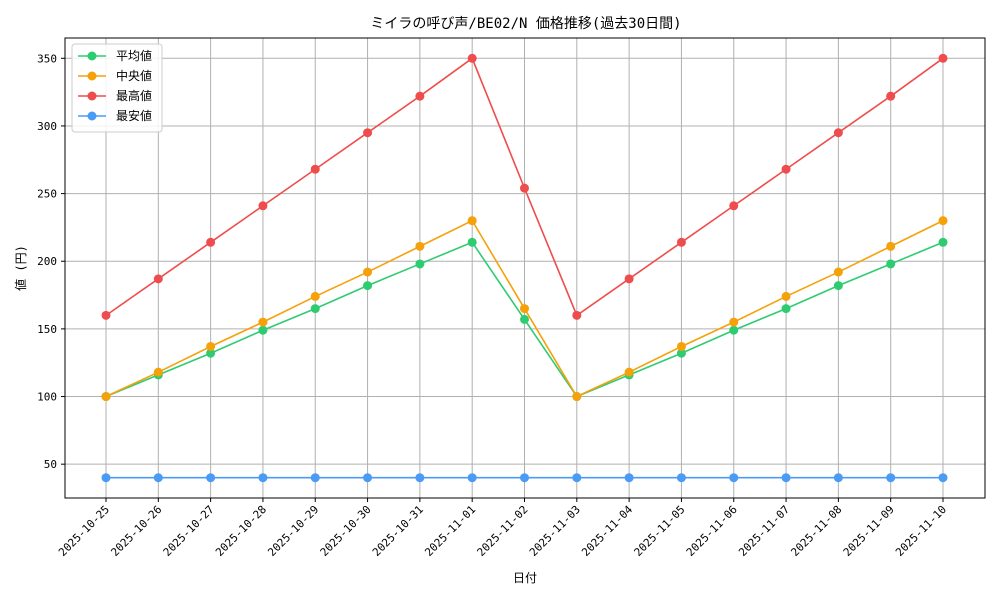  I want to click on x-tick-label: 2025-11-07, so click(764, 531).